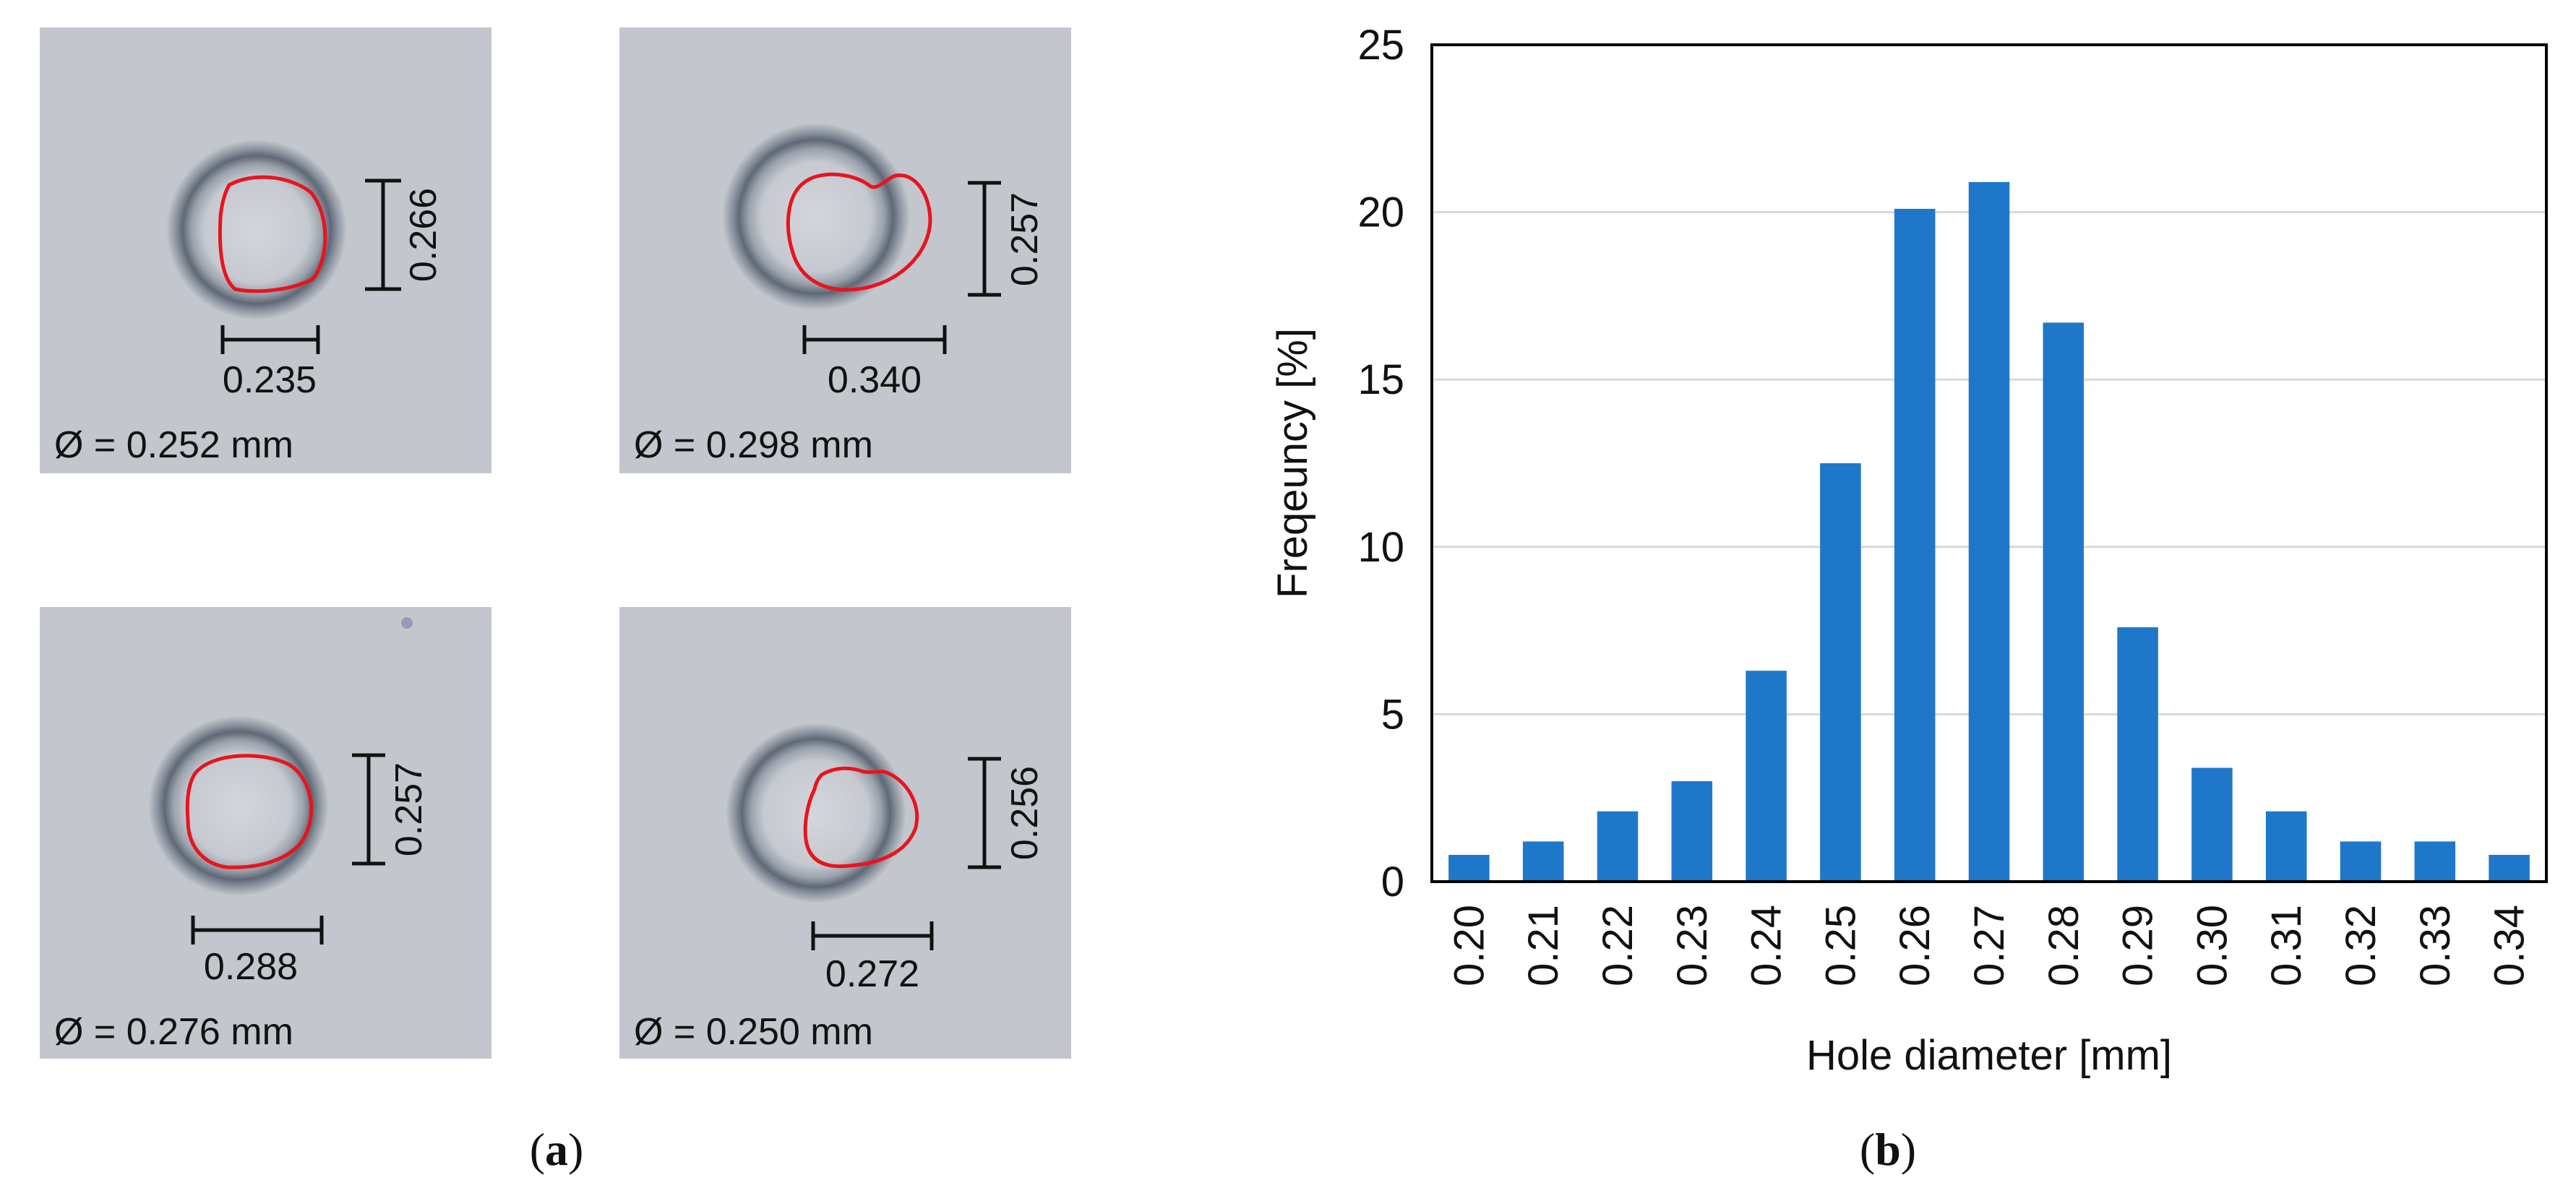 The image size is (2576, 1196). What do you see at coordinates (1766, 945) in the screenshot?
I see `x-tick-label-0.24: 0.24` at bounding box center [1766, 945].